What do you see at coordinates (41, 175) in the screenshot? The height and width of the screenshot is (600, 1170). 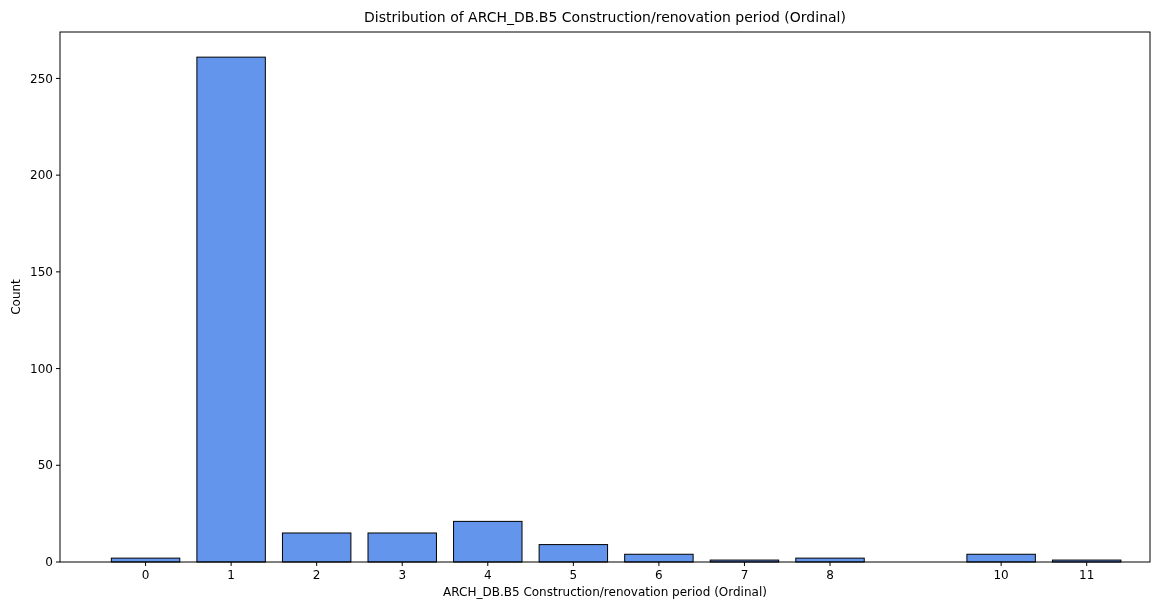 I see `y-tick-label: 200` at bounding box center [41, 175].